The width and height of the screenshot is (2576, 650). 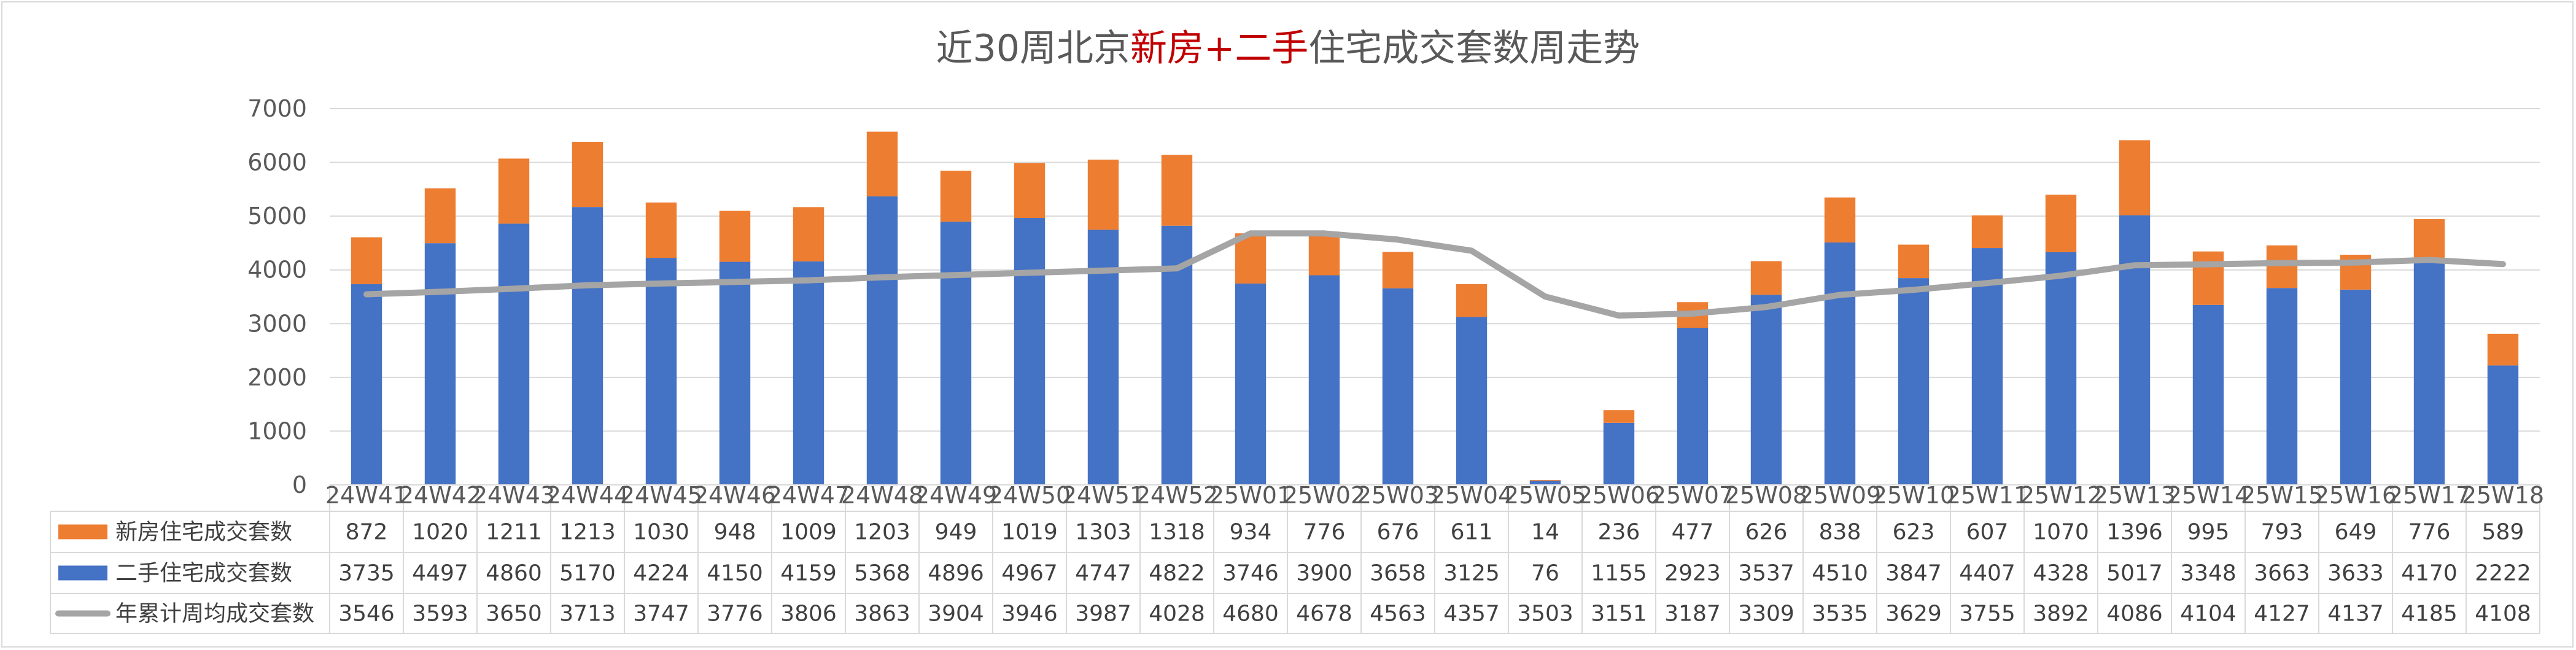 What do you see at coordinates (1545, 495) in the screenshot?
I see `x-tick-label: 25W05` at bounding box center [1545, 495].